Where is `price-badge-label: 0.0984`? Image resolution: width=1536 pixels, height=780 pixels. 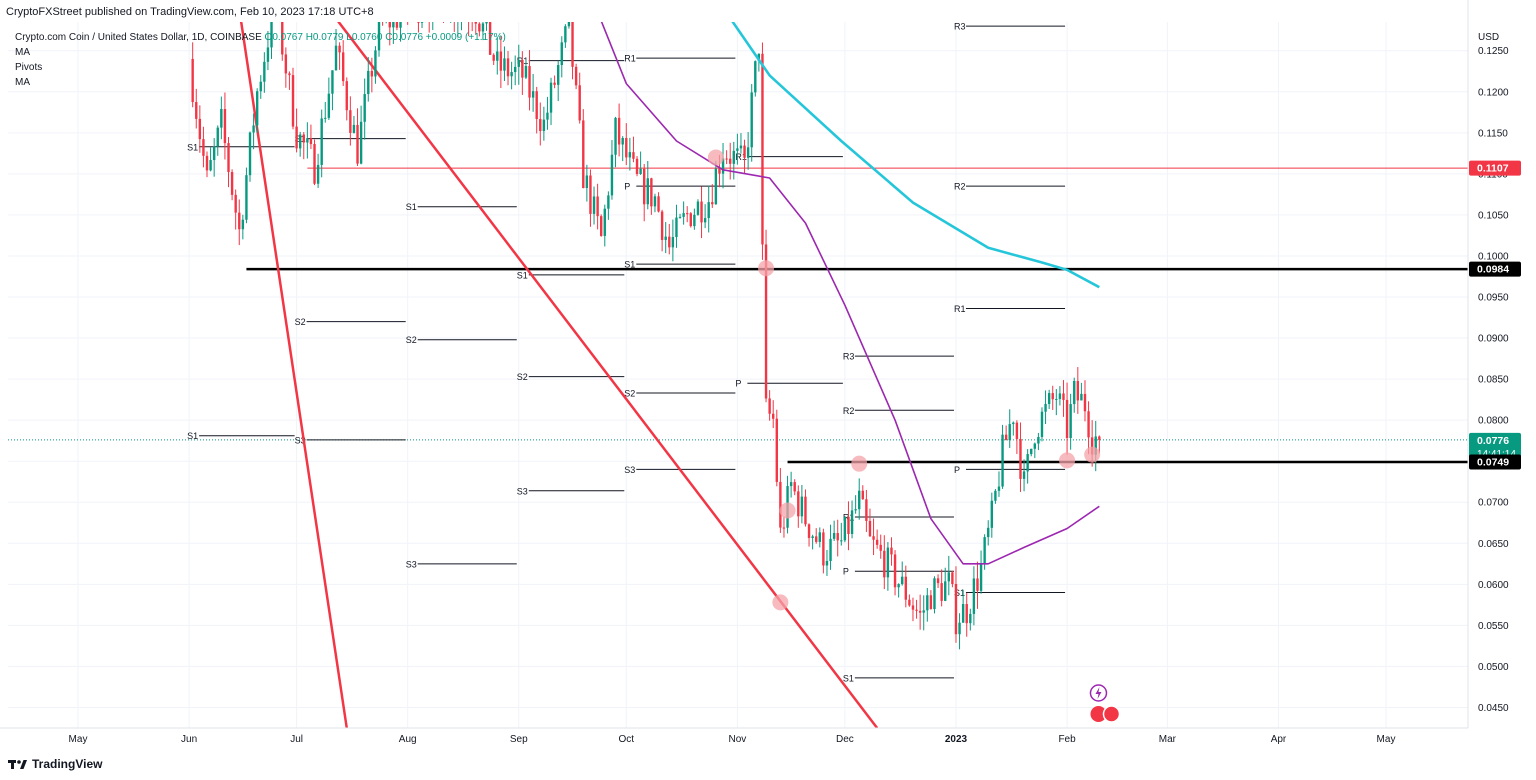 price-badge-label: 0.0984 is located at coordinates (1493, 270).